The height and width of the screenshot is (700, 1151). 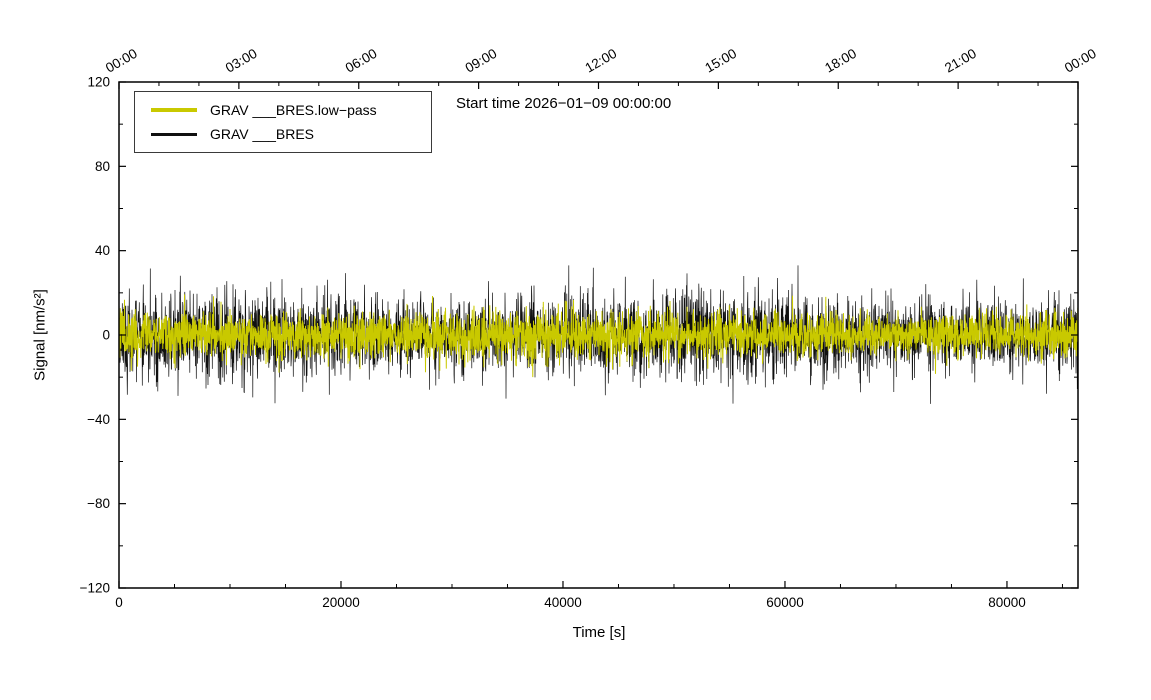 What do you see at coordinates (341, 602) in the screenshot?
I see `x-tick-label: 20000` at bounding box center [341, 602].